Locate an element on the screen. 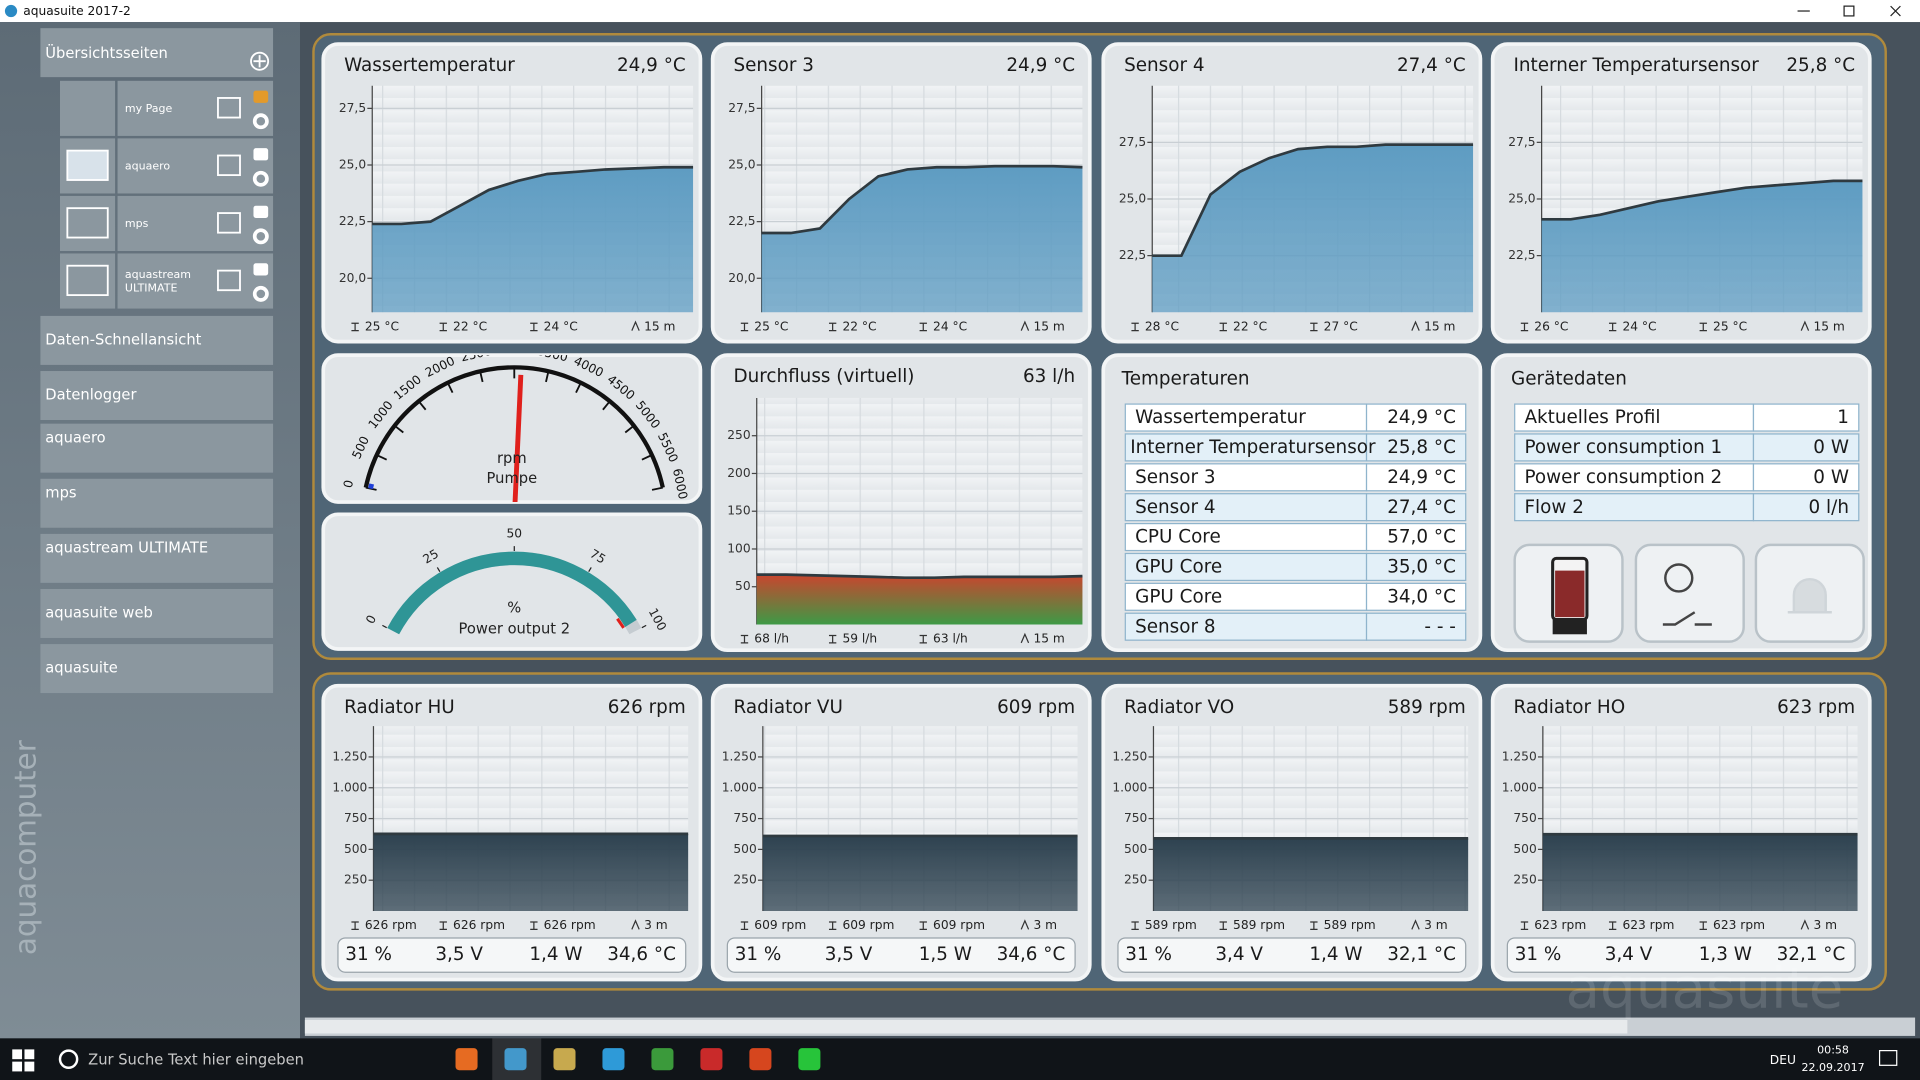  device-button is located at coordinates (1689, 593).